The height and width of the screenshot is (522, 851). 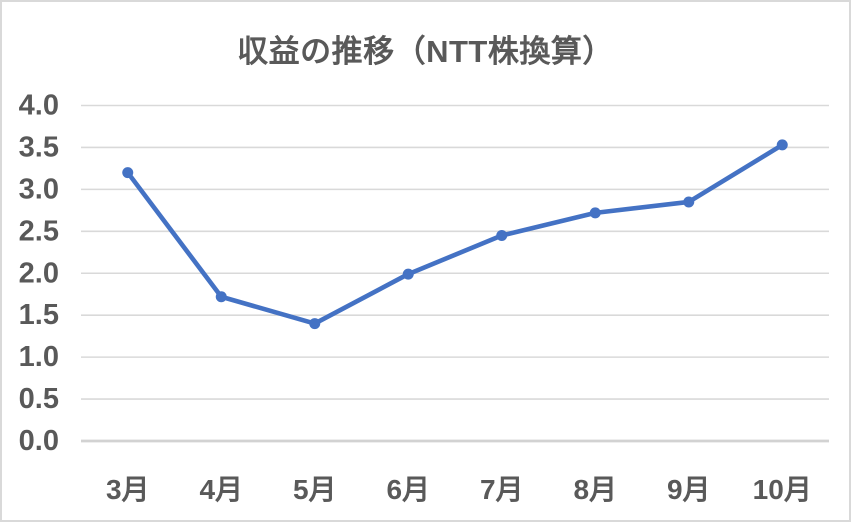 What do you see at coordinates (128, 489) in the screenshot?
I see `x-tick-label: 3月` at bounding box center [128, 489].